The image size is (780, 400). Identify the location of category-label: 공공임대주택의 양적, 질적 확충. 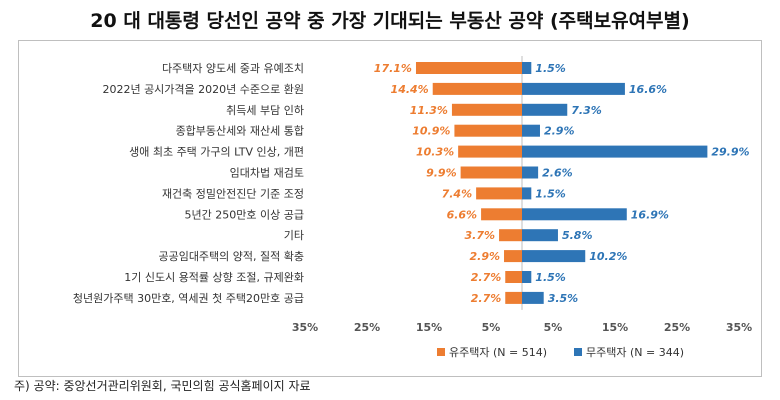
(231, 256).